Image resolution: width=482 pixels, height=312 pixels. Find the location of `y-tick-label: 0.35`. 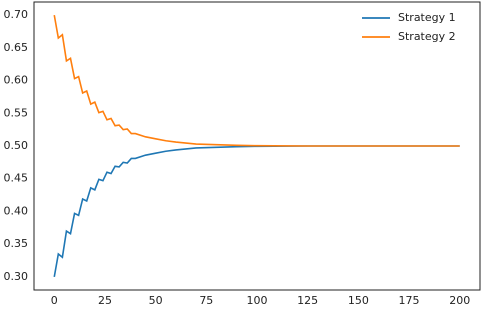

y-tick-label: 0.35 is located at coordinates (16, 243).